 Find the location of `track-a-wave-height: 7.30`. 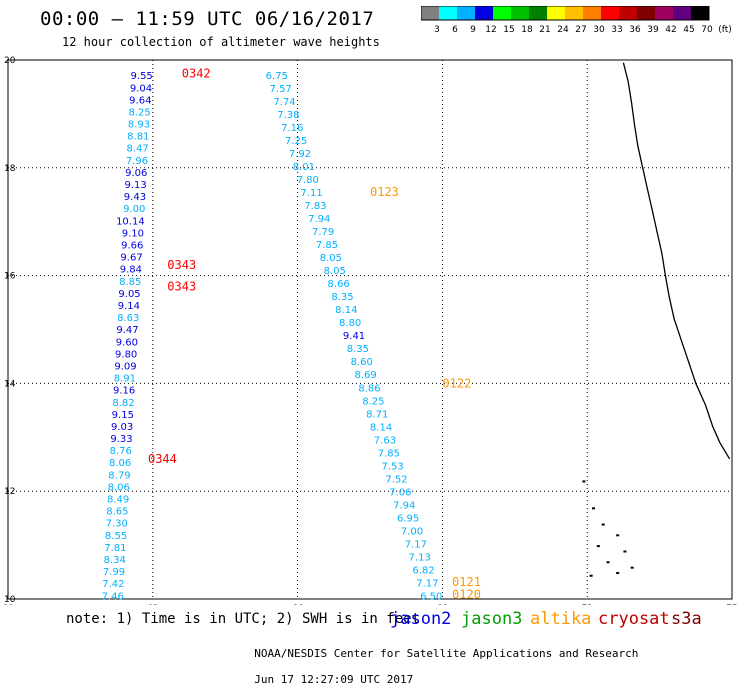

track-a-wave-height: 7.30 is located at coordinates (117, 524).